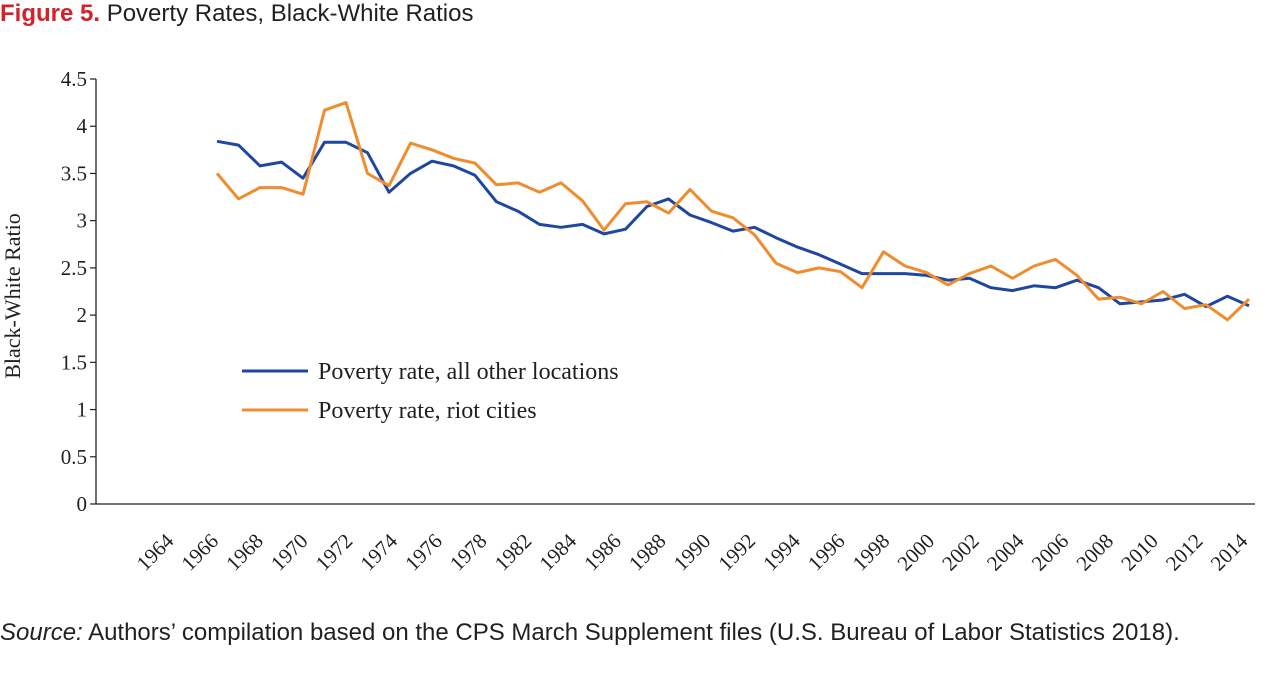 The width and height of the screenshot is (1280, 689). What do you see at coordinates (199, 552) in the screenshot?
I see `x-tick-label: 1966` at bounding box center [199, 552].